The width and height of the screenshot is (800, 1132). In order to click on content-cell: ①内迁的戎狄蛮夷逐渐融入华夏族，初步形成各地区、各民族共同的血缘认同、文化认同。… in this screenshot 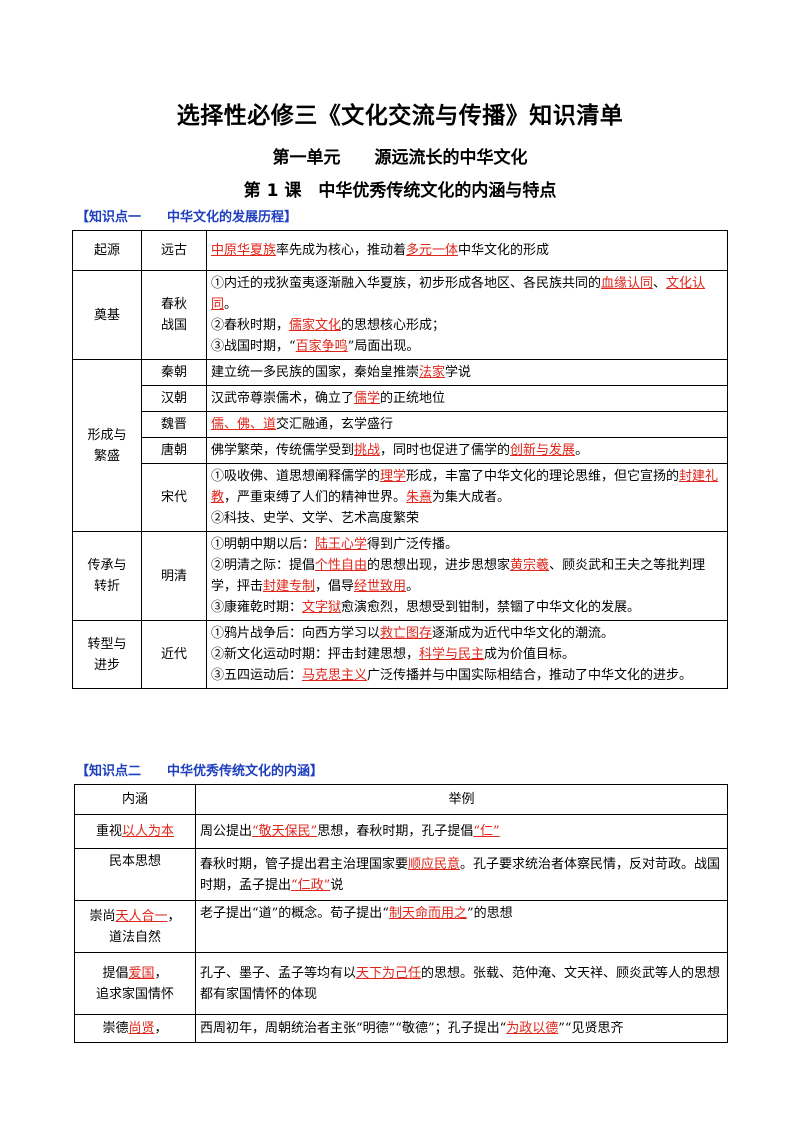, I will do `click(467, 315)`.